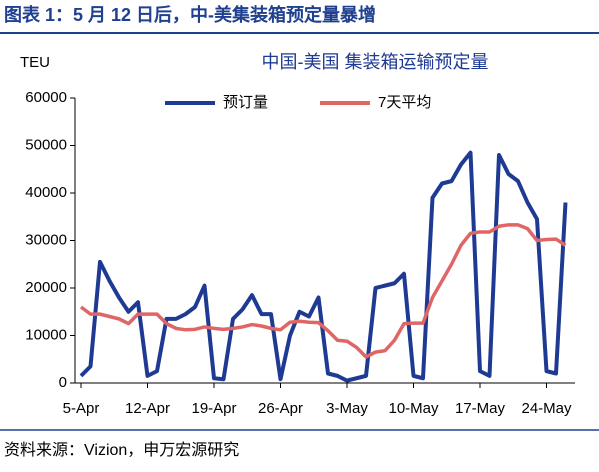 The height and width of the screenshot is (472, 599). What do you see at coordinates (147, 408) in the screenshot?
I see `x-tick-label: 12-Apr` at bounding box center [147, 408].